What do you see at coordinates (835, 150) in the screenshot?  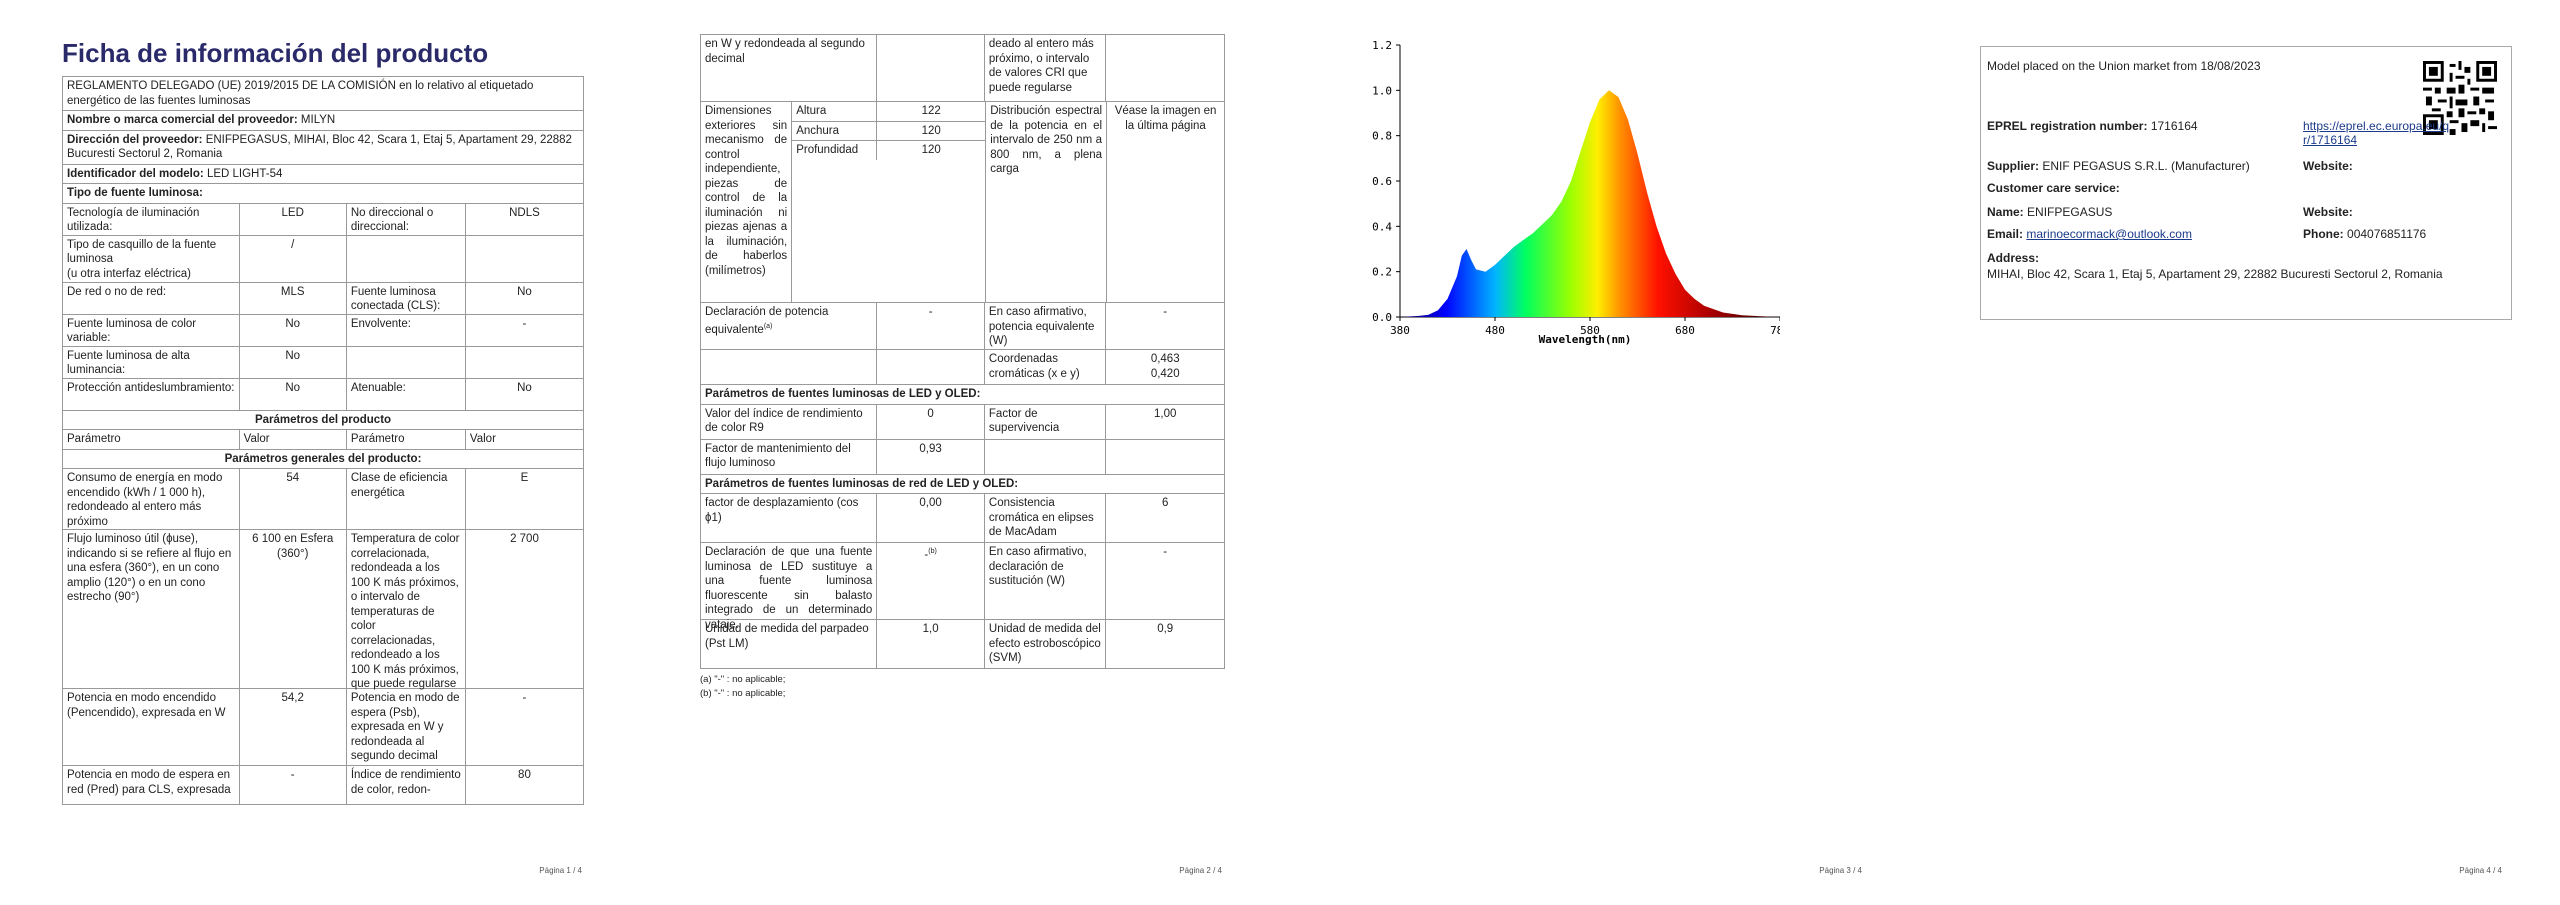 I see `dim-label: Profundidad` at bounding box center [835, 150].